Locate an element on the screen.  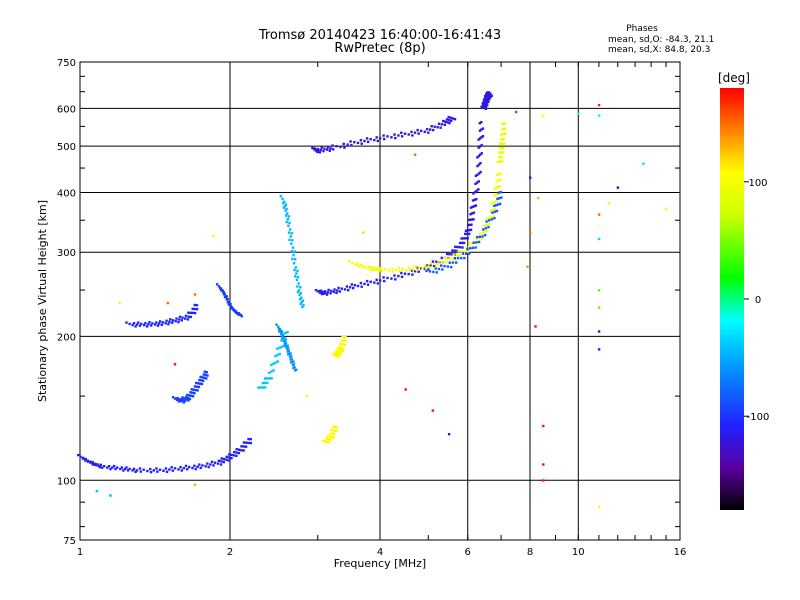
y-tick-label: 75 is located at coordinates (69, 541).